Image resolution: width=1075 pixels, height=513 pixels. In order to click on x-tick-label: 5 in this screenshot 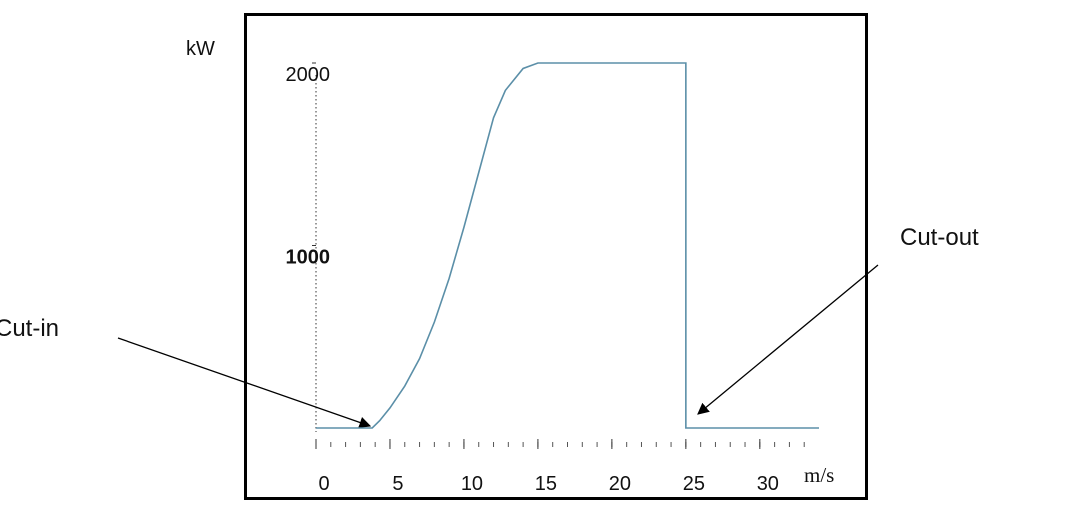, I will do `click(397, 484)`.